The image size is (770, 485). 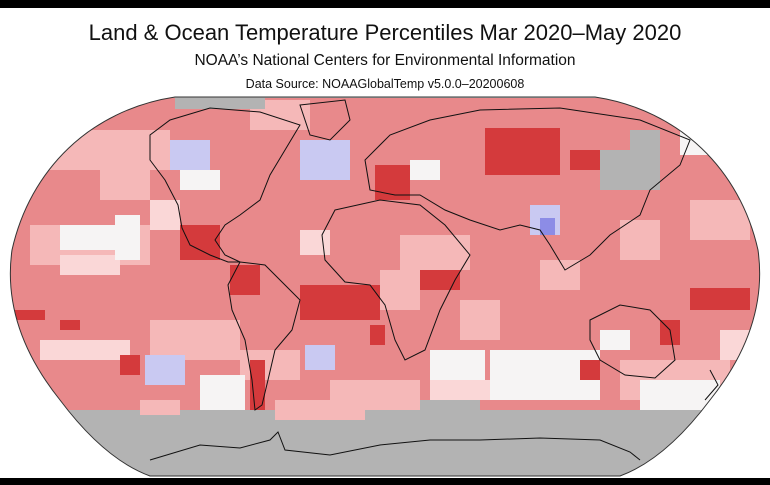 What do you see at coordinates (632, 341) in the screenshot?
I see `australia-coast` at bounding box center [632, 341].